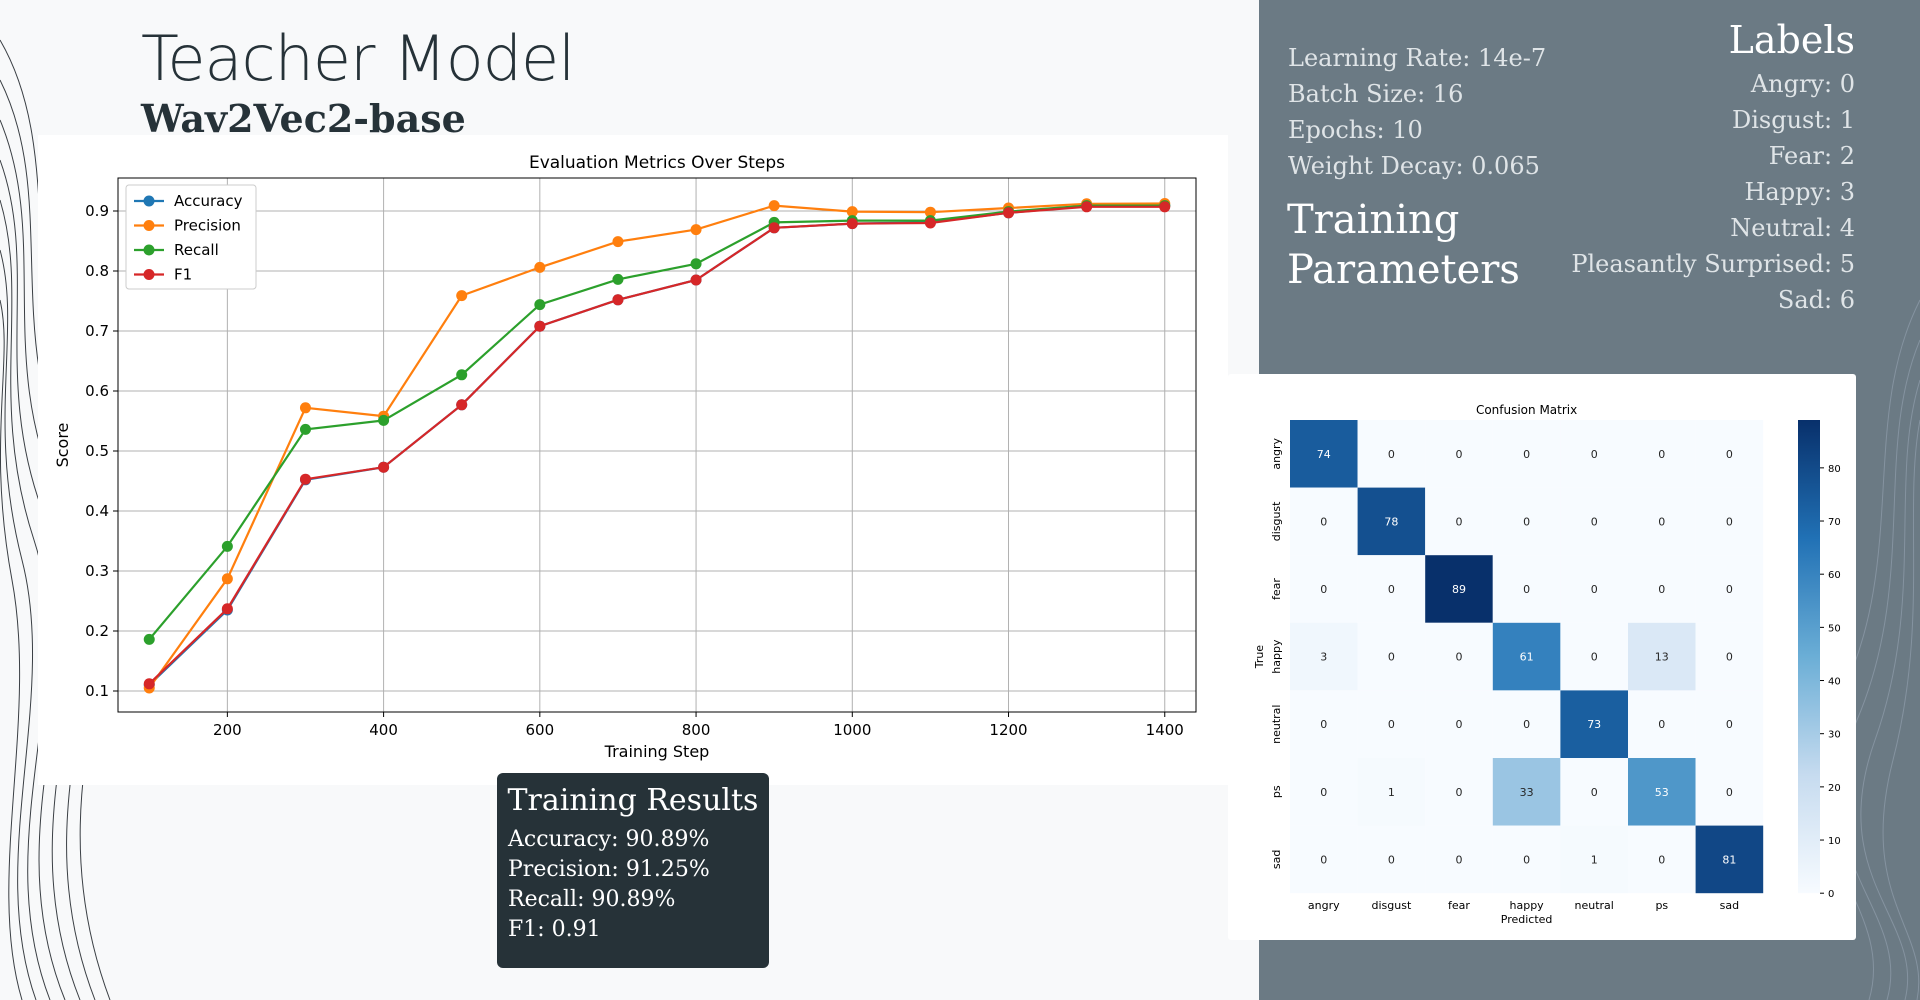 The image size is (1920, 1000). What do you see at coordinates (1791, 40) in the screenshot?
I see `labels-heading: Labels` at bounding box center [1791, 40].